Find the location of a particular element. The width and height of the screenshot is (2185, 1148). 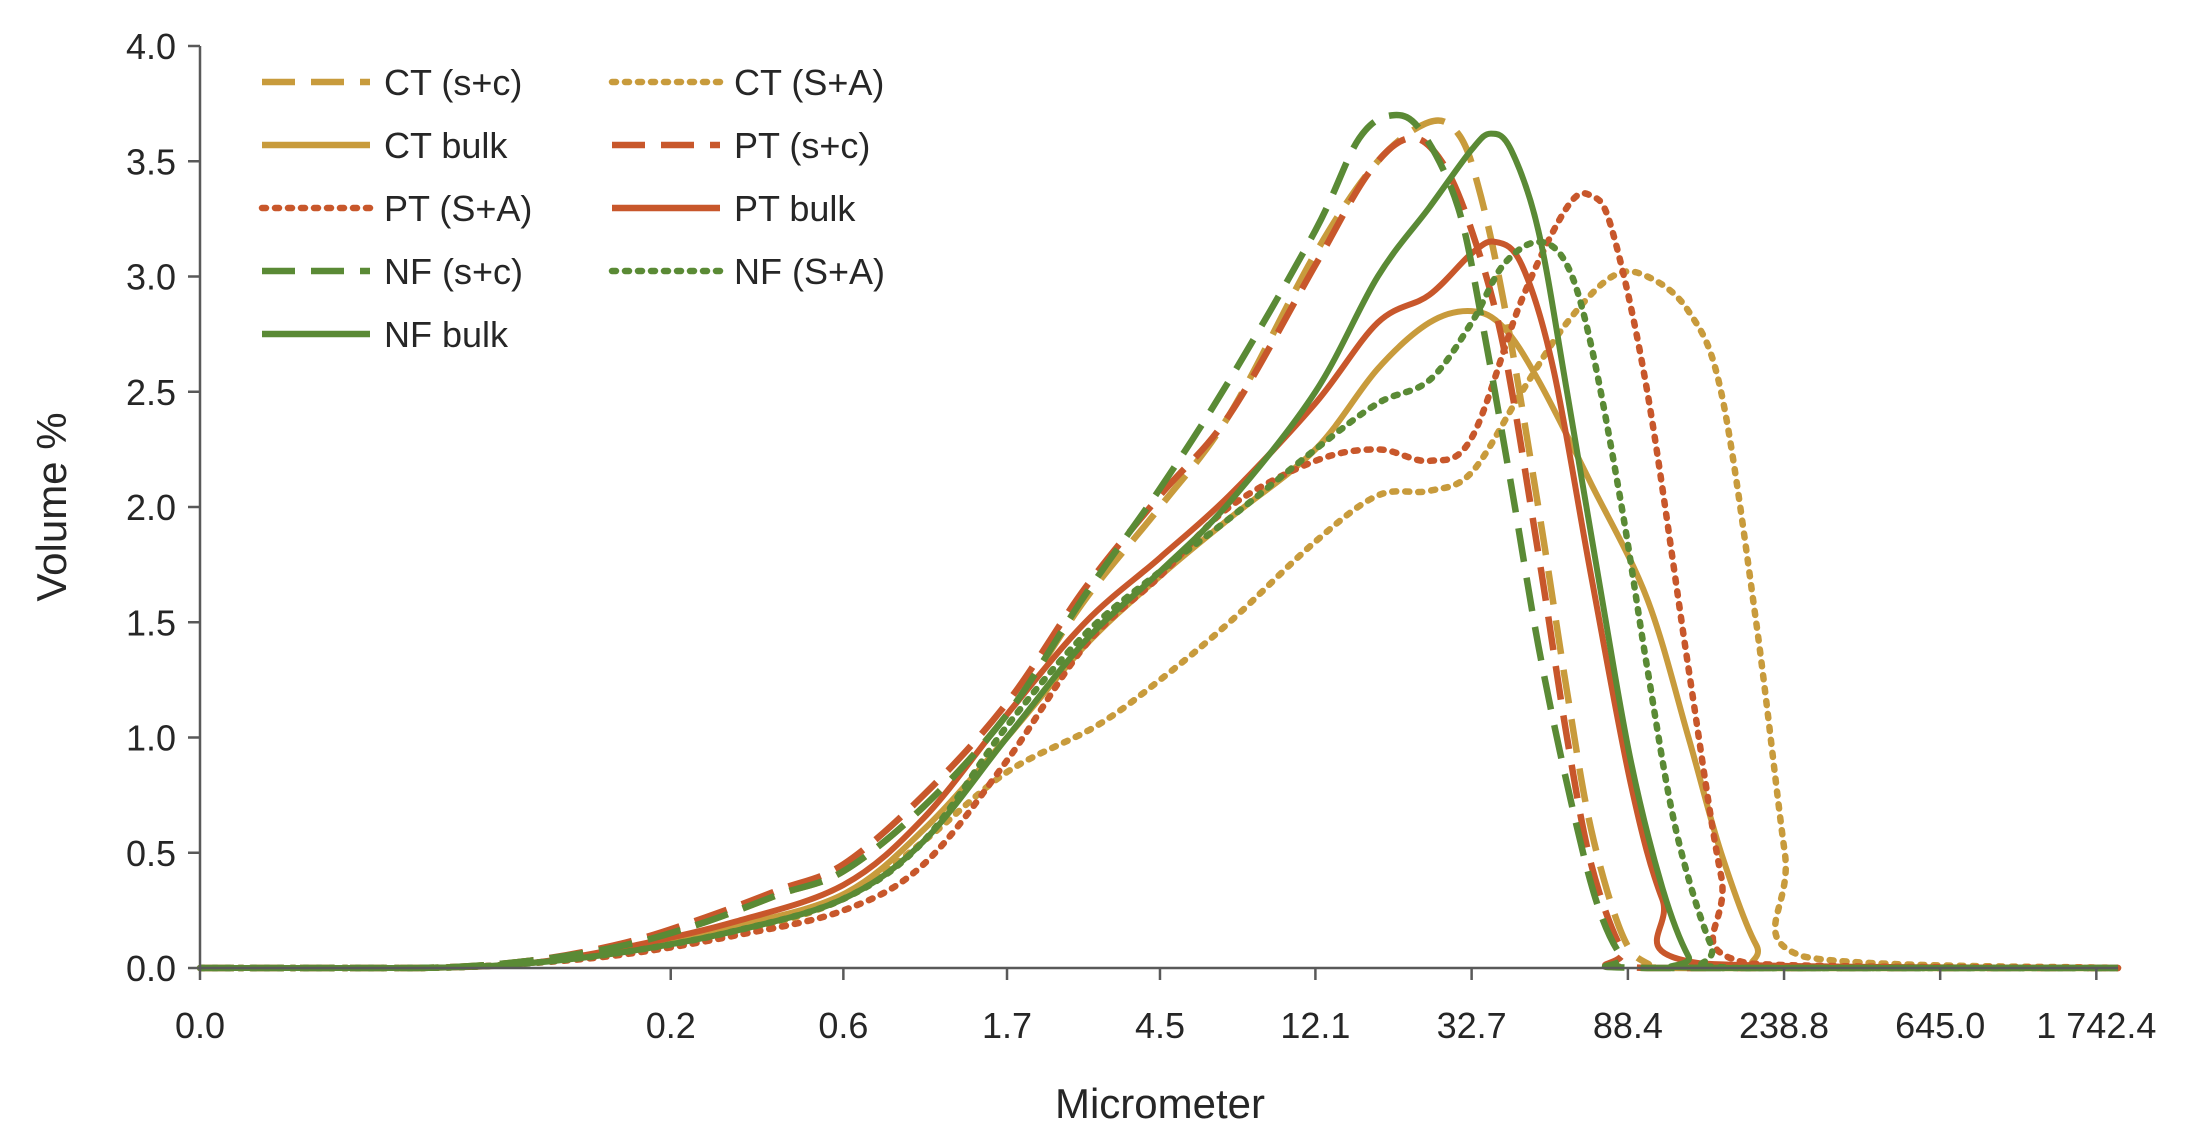

x-tick-label: 1.7 is located at coordinates (1007, 1025).